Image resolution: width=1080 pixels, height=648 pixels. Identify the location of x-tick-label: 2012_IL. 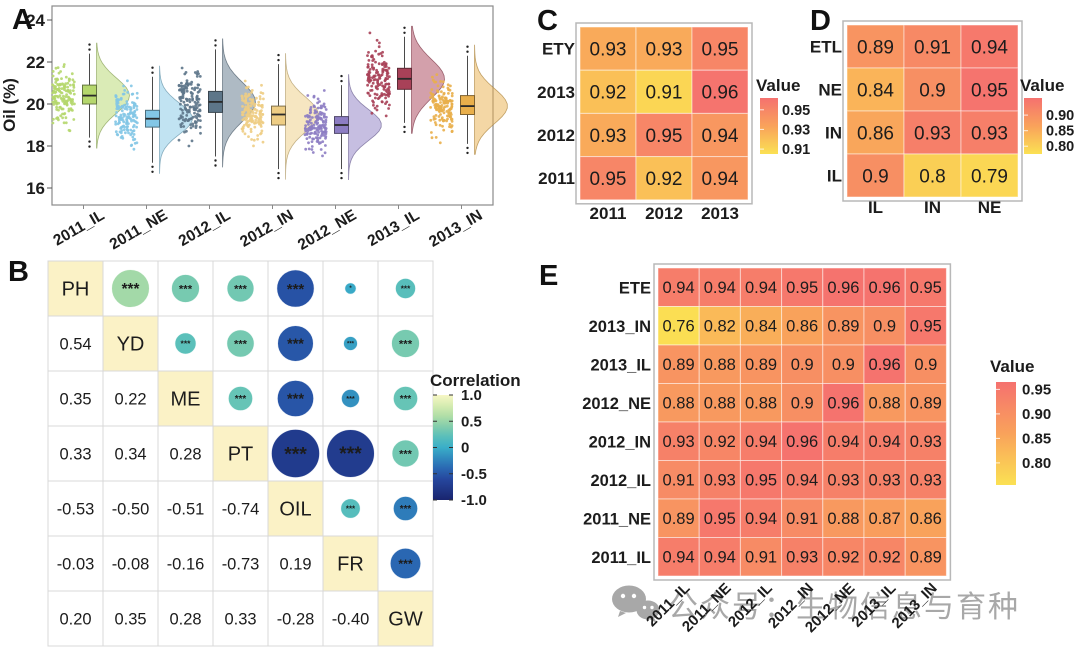
(205, 228).